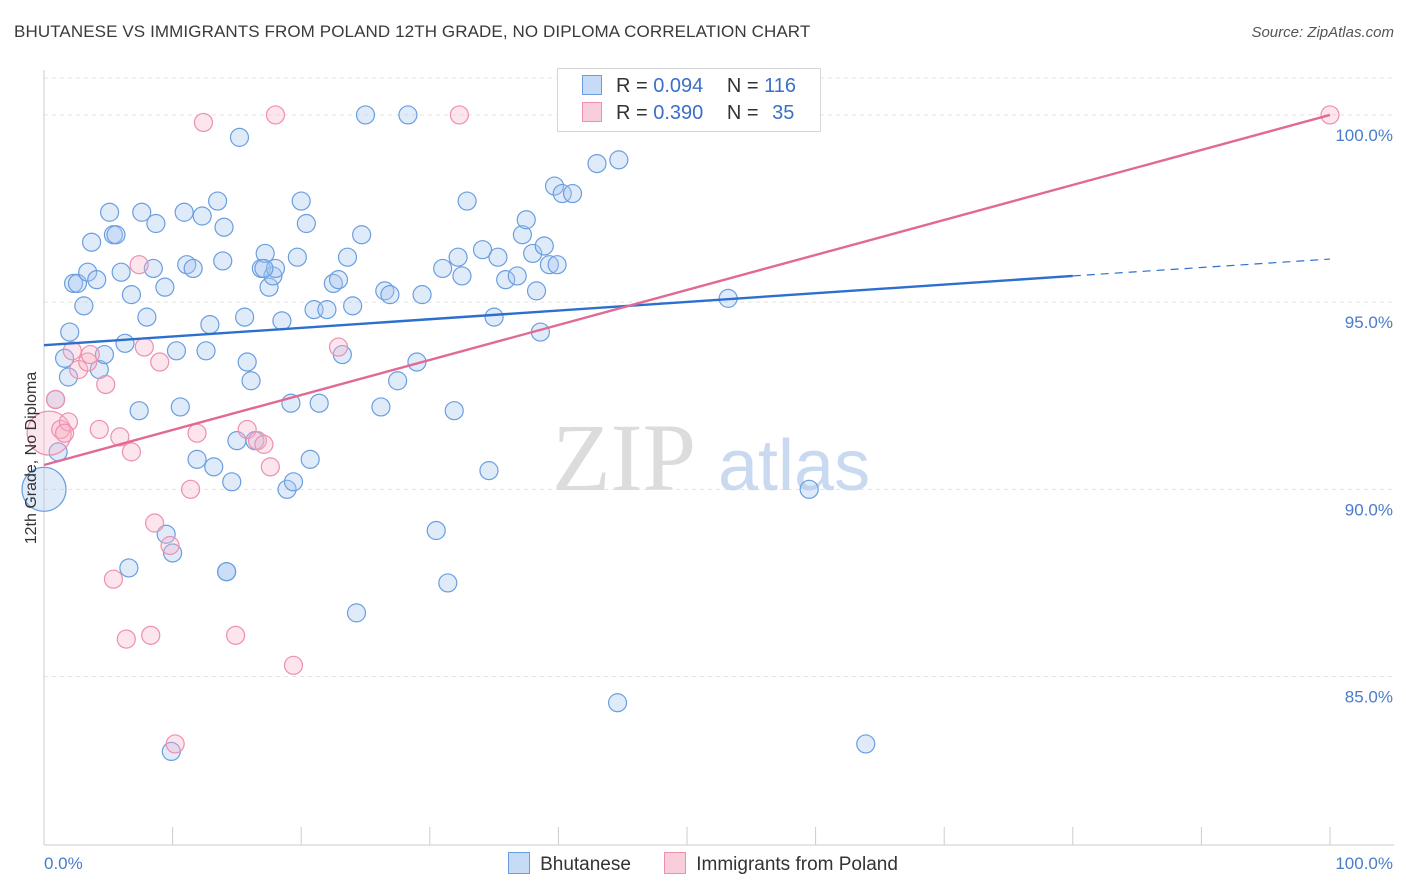 The width and height of the screenshot is (1406, 892). Describe the element at coordinates (780, 86) in the screenshot. I see `n-value-bhutanese: 116` at that location.